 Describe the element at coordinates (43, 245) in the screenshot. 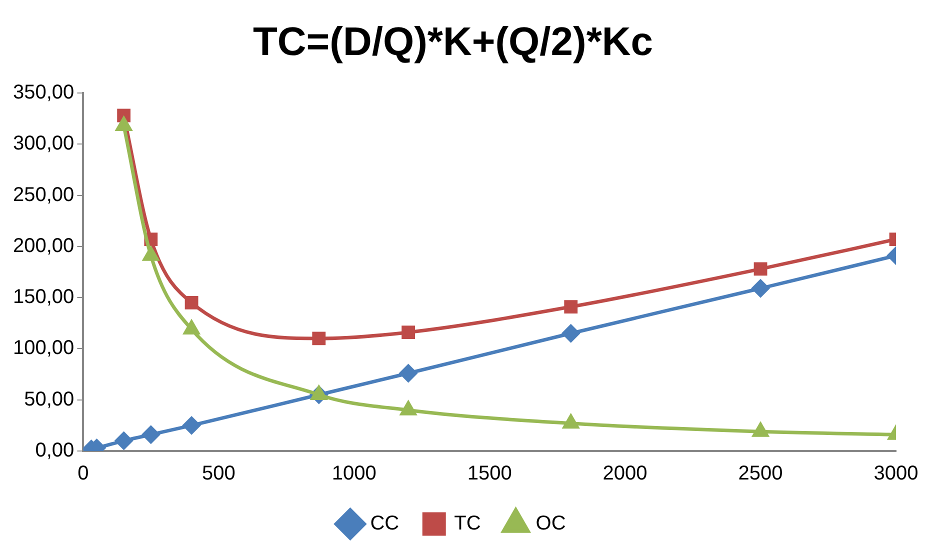

I see `y-tick-label: 200,00` at that location.